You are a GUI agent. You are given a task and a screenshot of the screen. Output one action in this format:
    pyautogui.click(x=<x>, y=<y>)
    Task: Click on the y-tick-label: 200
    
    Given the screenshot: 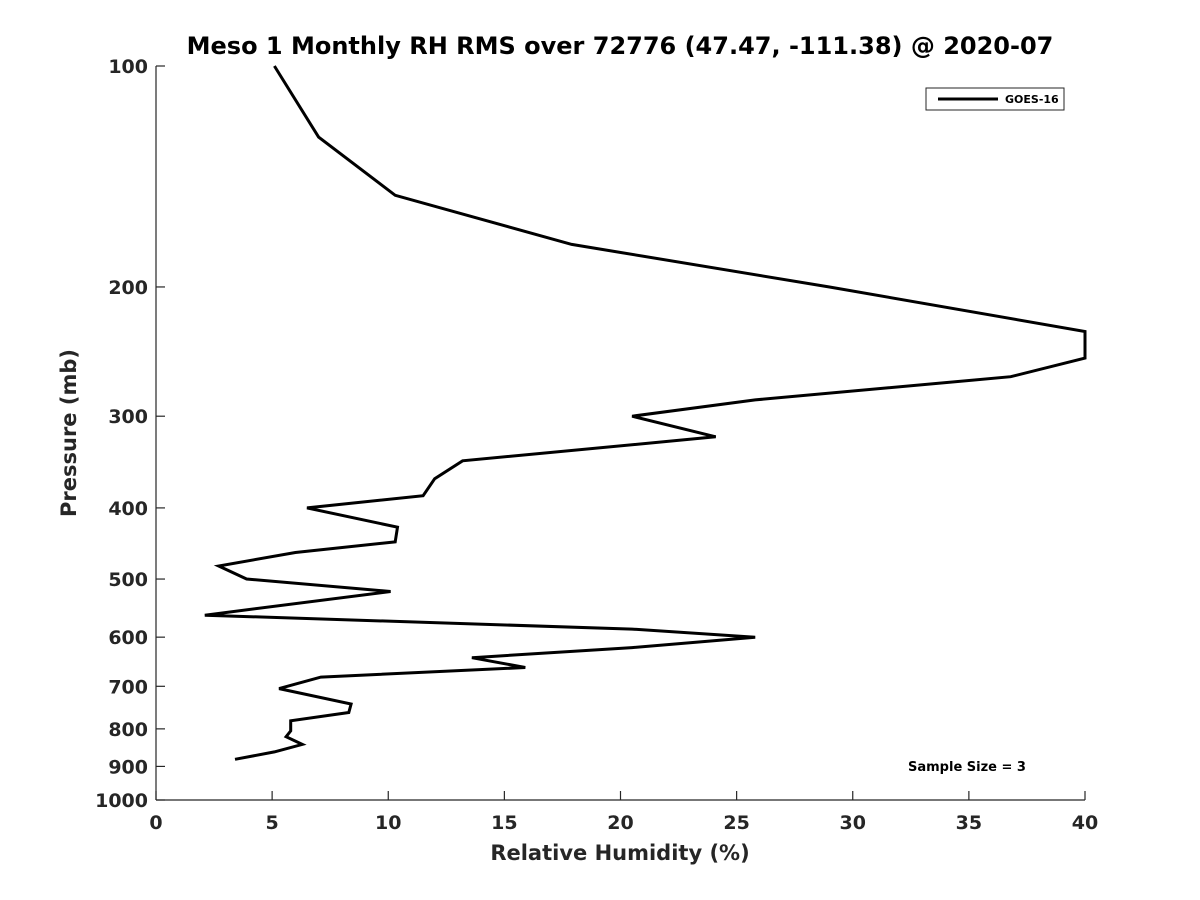 What is the action you would take?
    pyautogui.click(x=128, y=288)
    